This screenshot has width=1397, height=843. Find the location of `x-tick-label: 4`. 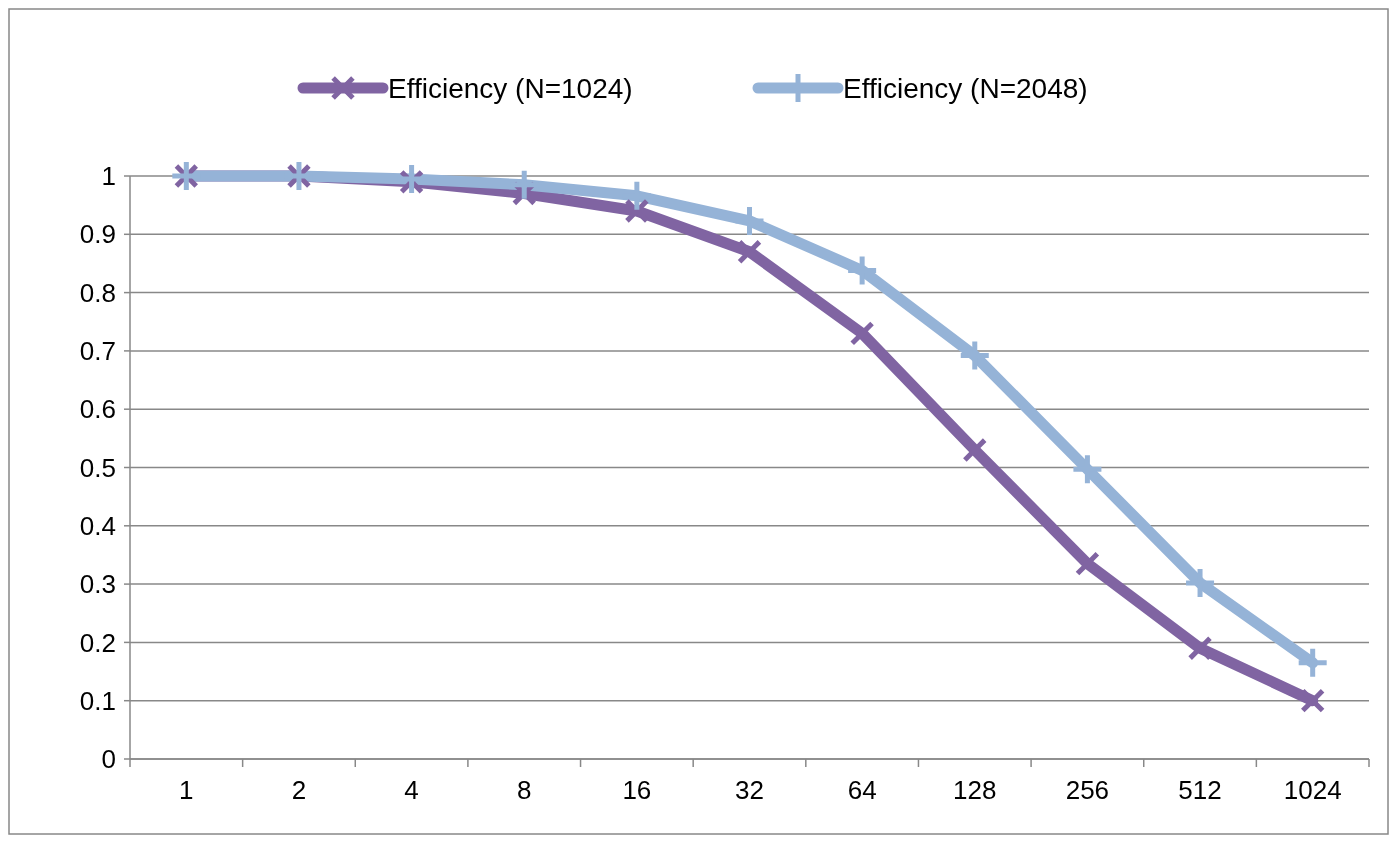

x-tick-label: 4 is located at coordinates (411, 790).